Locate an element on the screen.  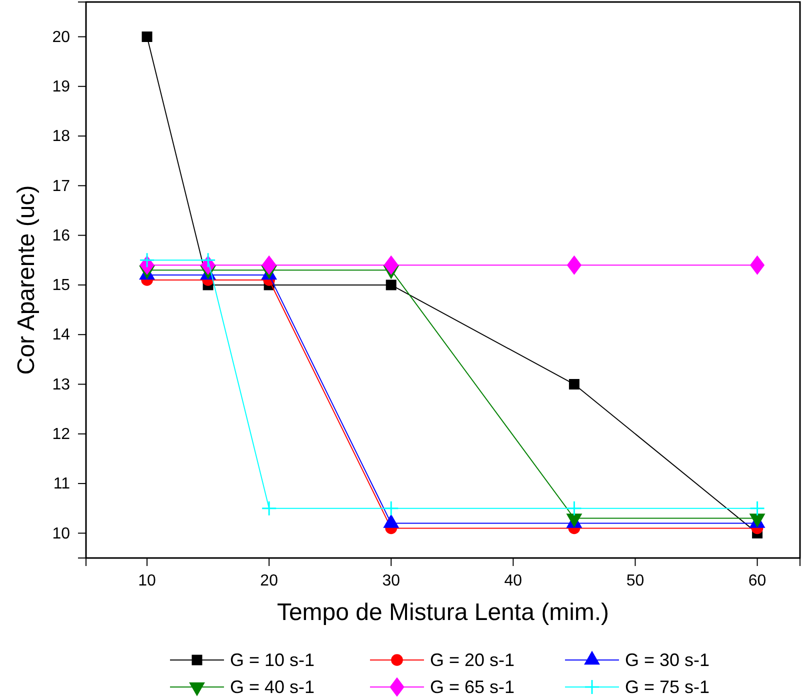
y-tick-label: 15 is located at coordinates (61, 285).